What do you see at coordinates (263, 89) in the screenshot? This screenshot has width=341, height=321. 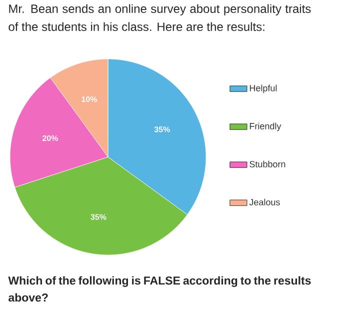 I see `legend-label: Helpful` at bounding box center [263, 89].